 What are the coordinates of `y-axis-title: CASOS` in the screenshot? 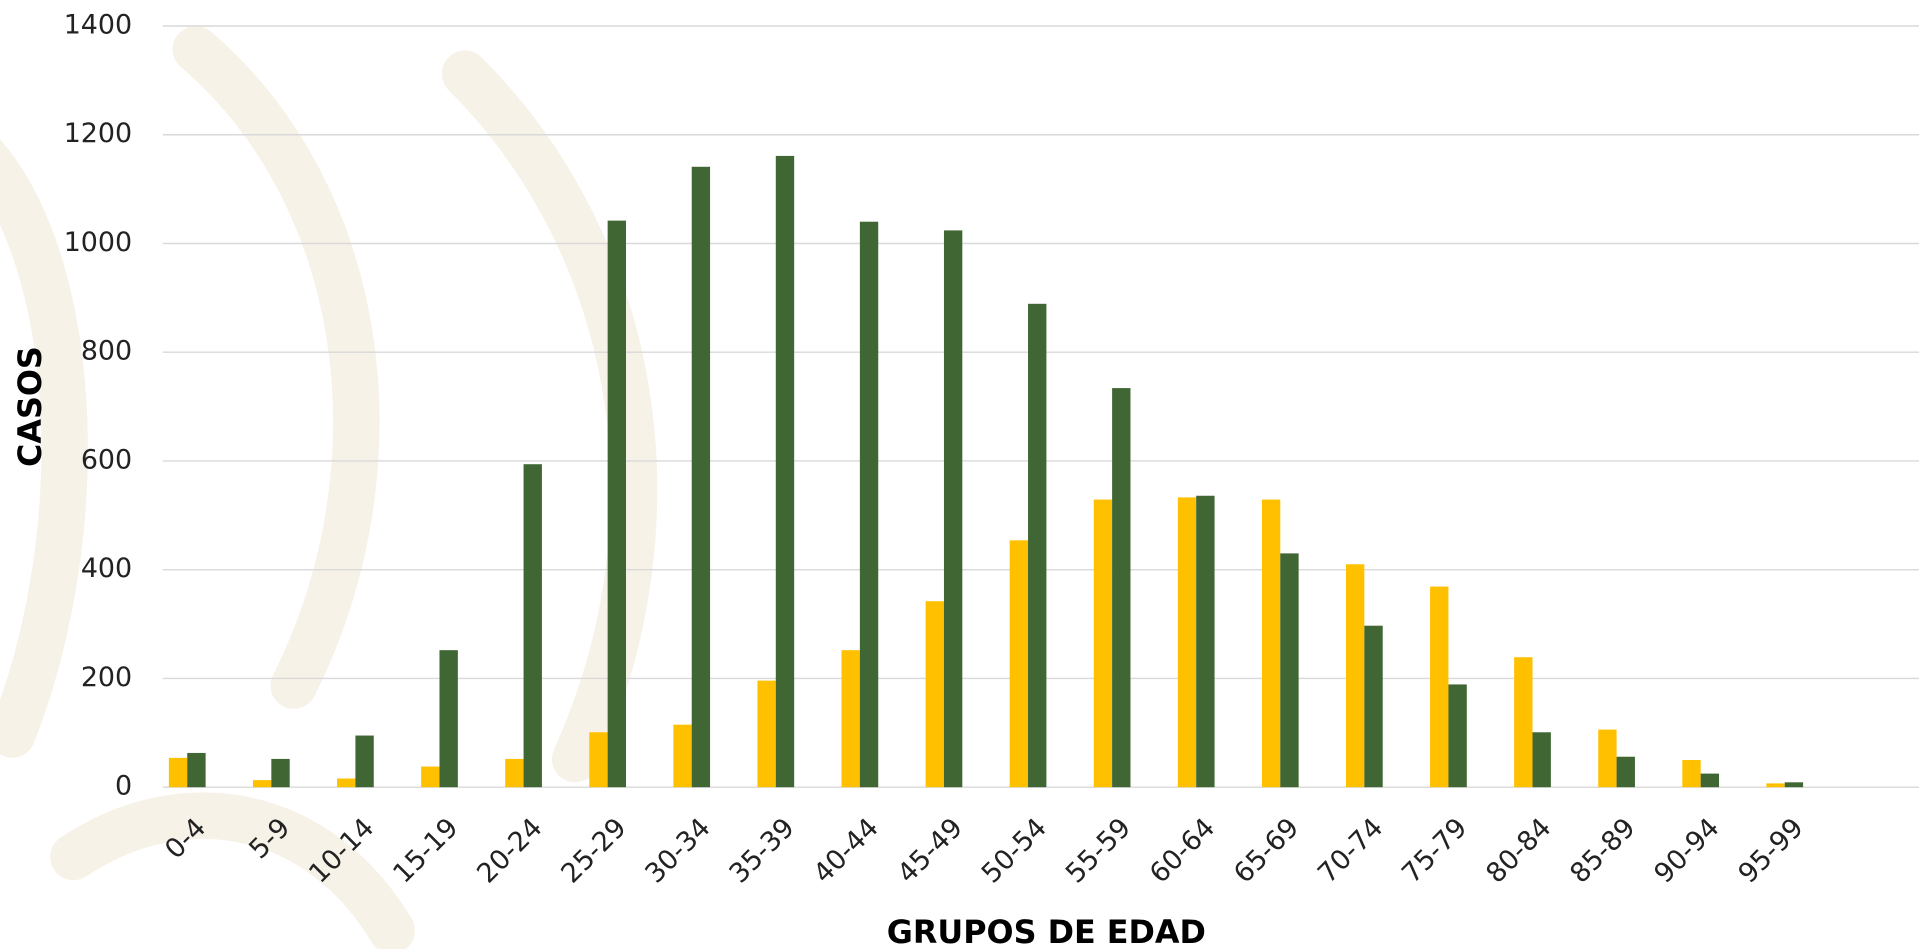 It's located at (30, 406).